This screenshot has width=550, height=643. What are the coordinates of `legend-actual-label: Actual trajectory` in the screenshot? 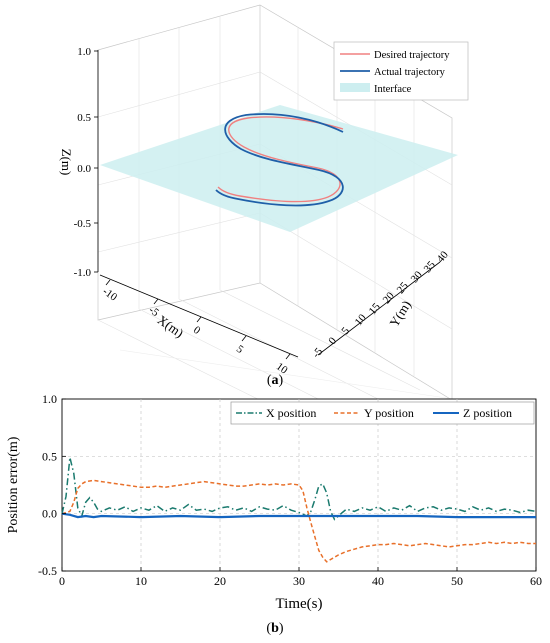 It's located at (410, 72).